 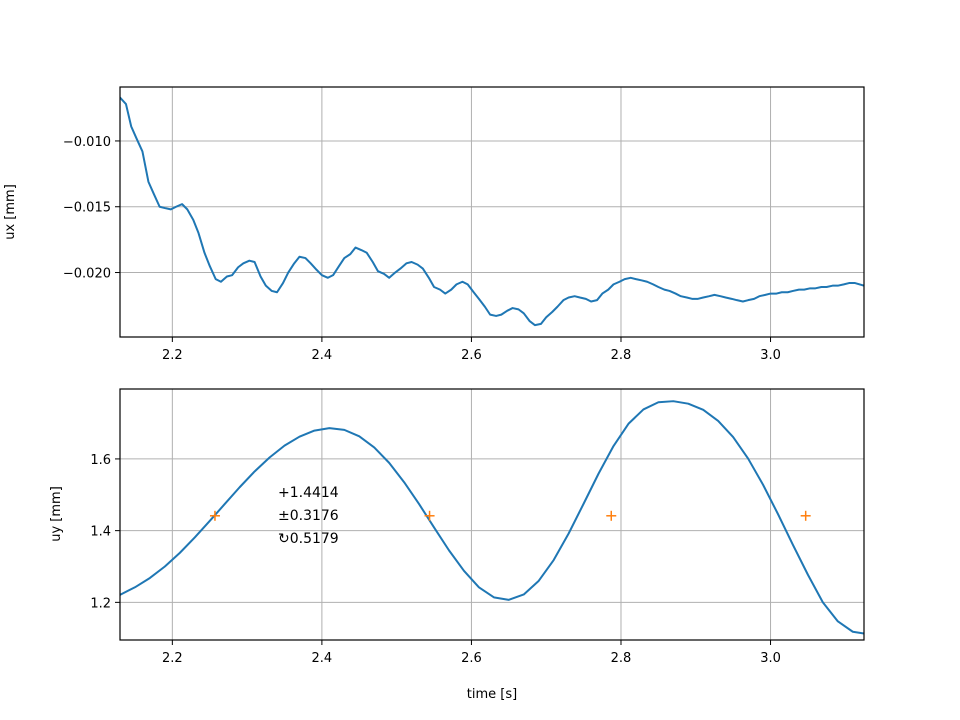 What do you see at coordinates (471, 658) in the screenshot?
I see `uy-x-tick-label: 2.6` at bounding box center [471, 658].